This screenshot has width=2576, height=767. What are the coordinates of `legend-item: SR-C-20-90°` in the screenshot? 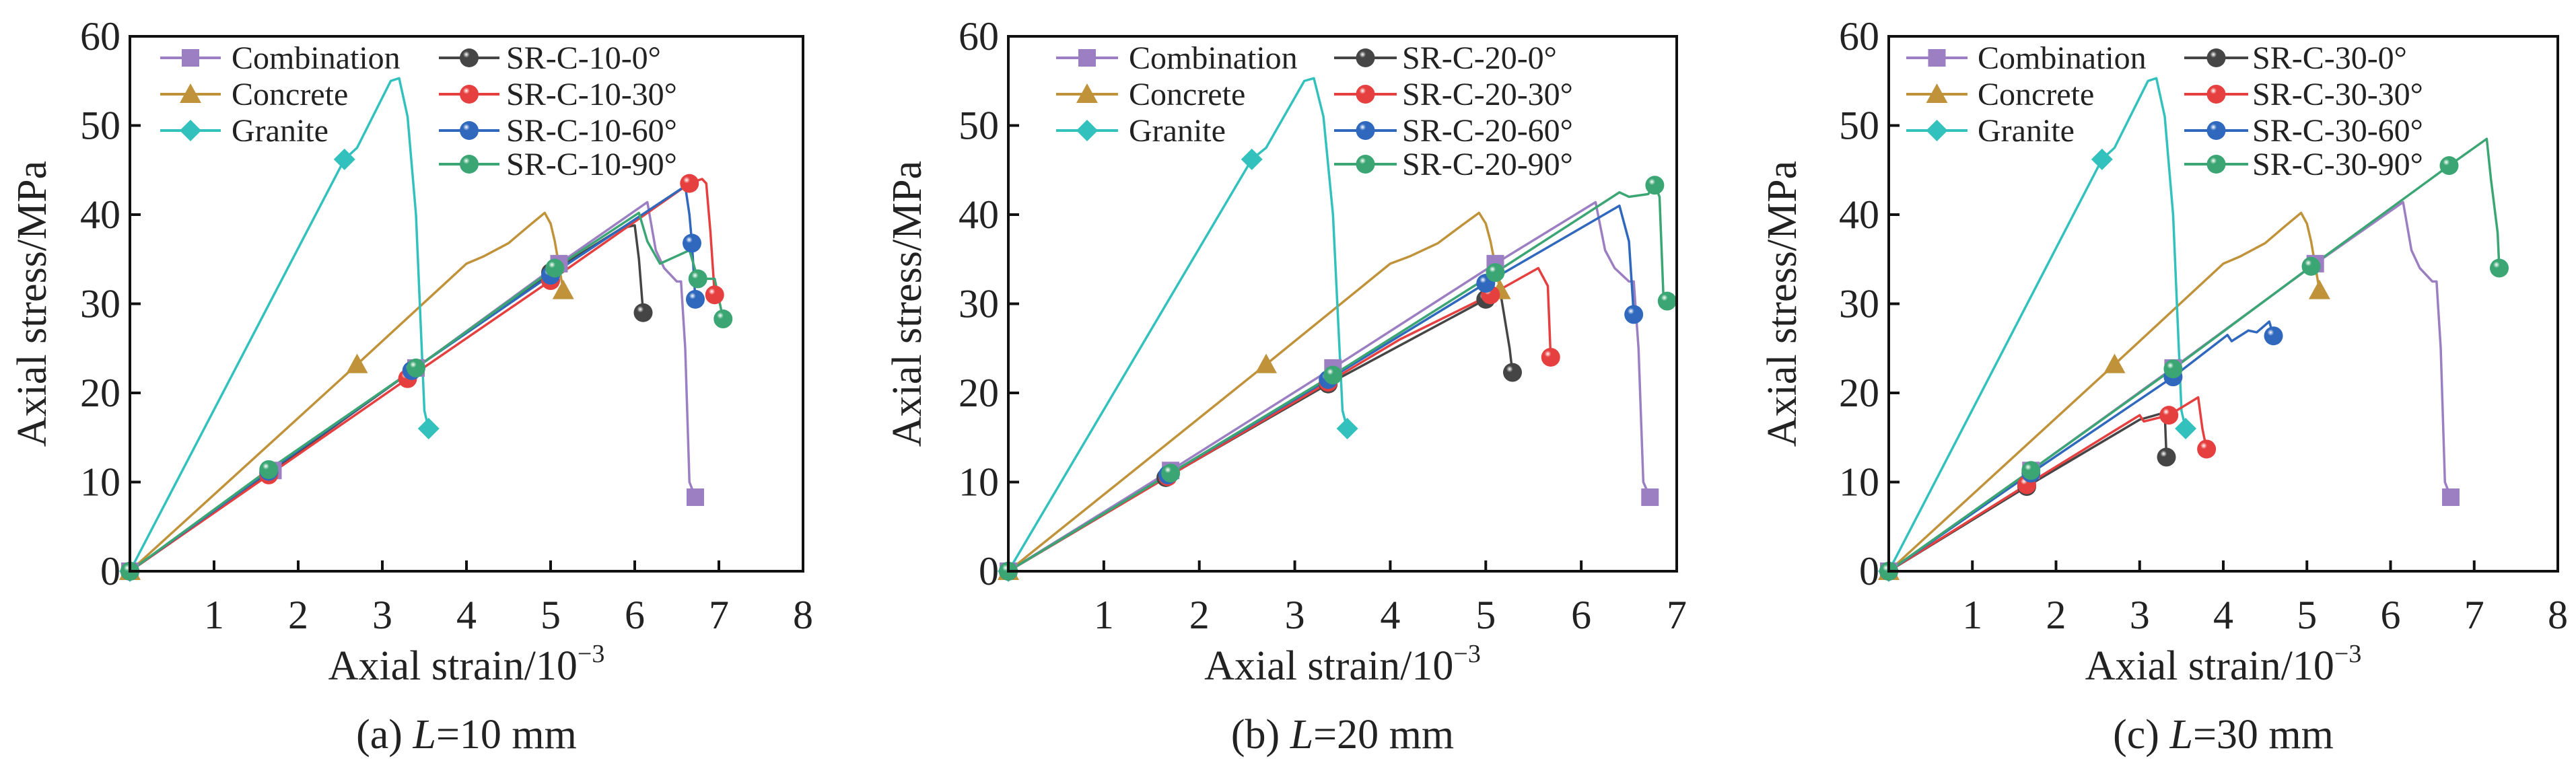 It's located at (1453, 164).